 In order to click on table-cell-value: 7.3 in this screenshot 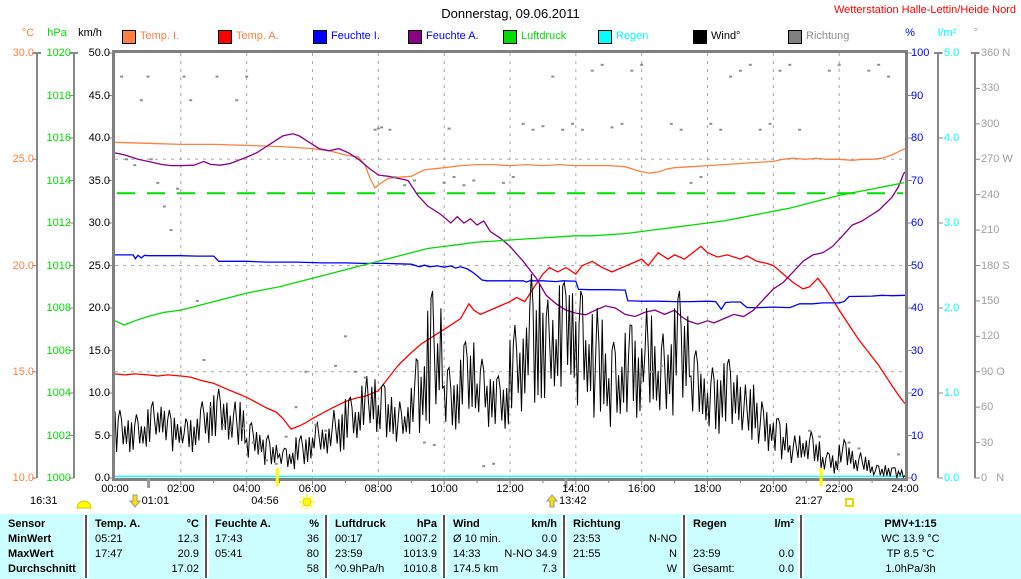, I will do `click(549, 569)`.